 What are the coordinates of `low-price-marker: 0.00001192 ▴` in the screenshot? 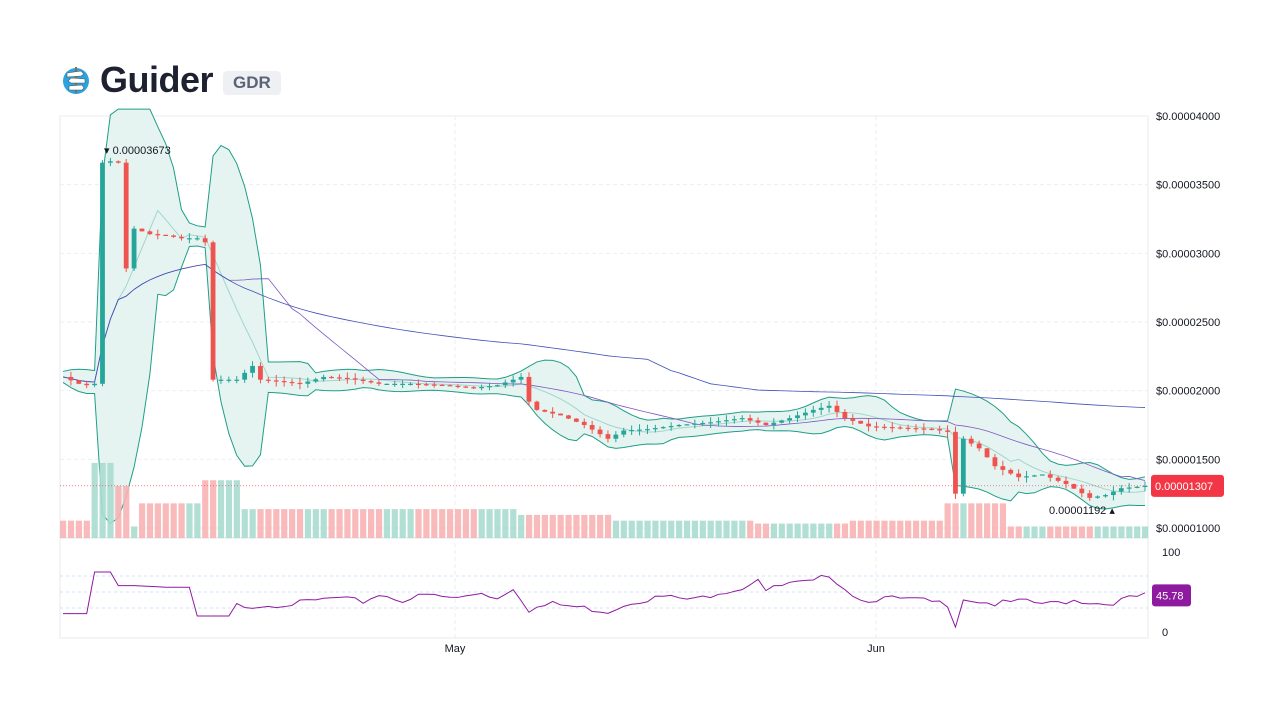 It's located at (1082, 511).